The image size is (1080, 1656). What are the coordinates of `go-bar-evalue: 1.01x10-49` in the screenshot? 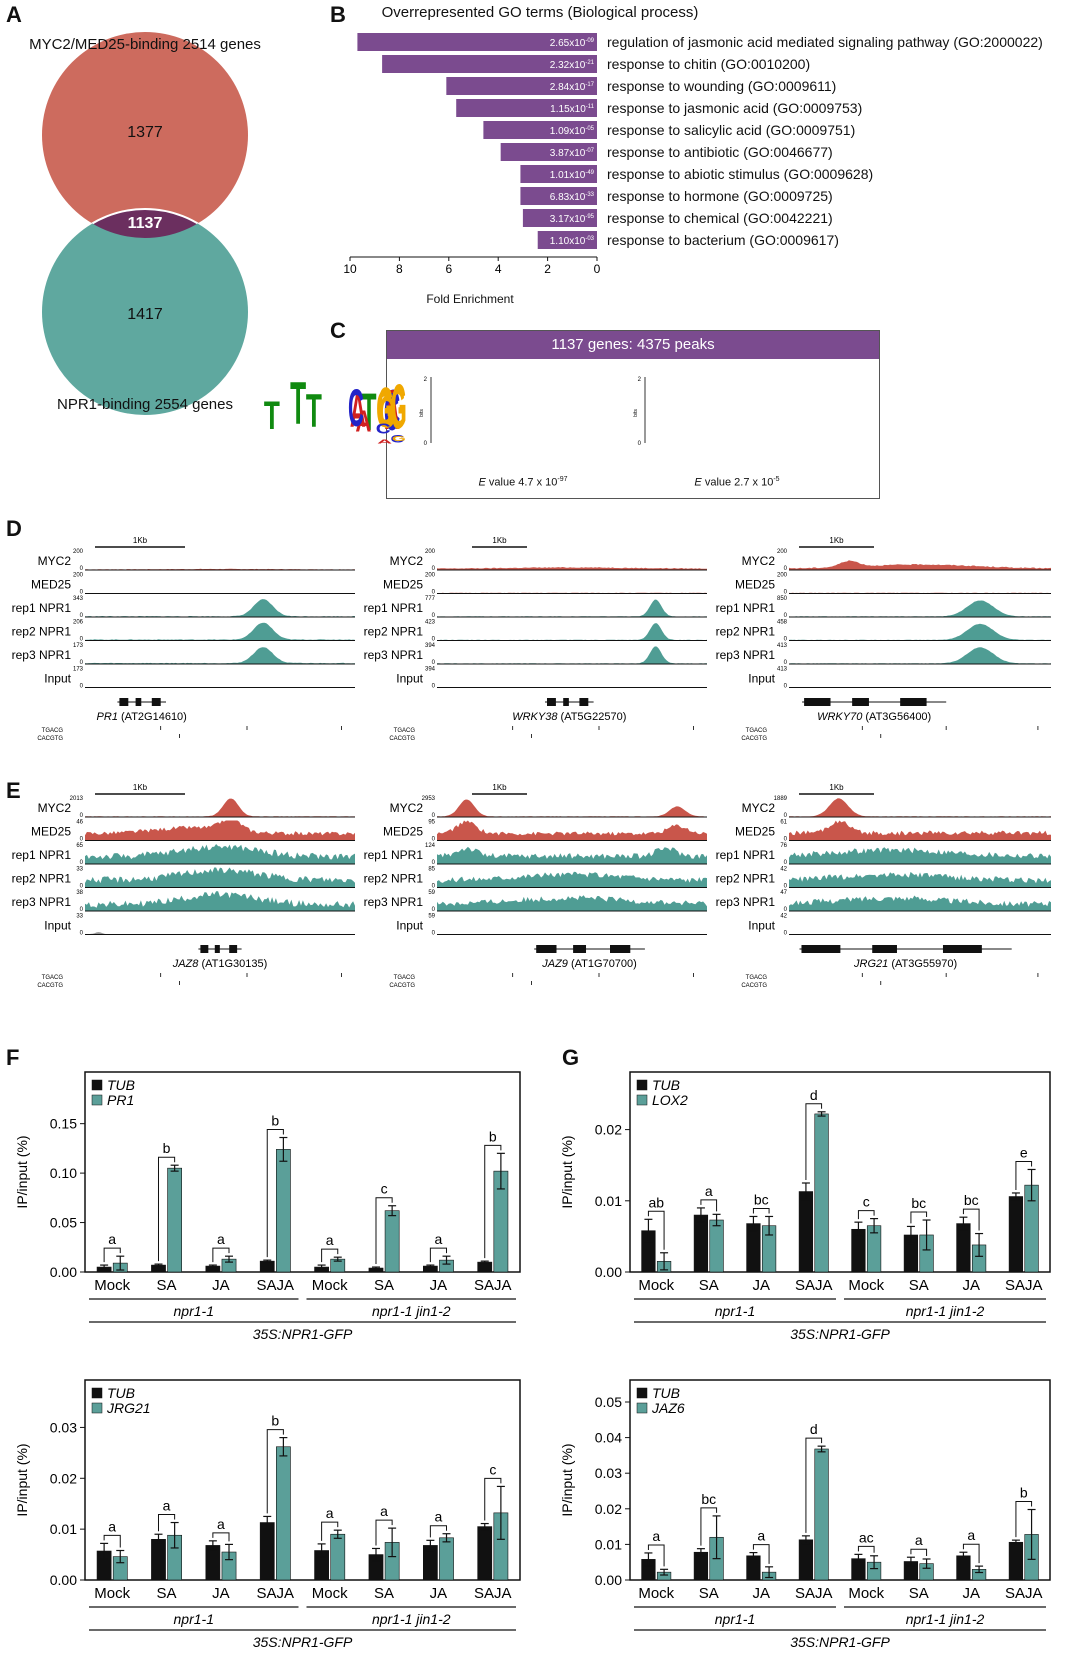 It's located at (572, 175).